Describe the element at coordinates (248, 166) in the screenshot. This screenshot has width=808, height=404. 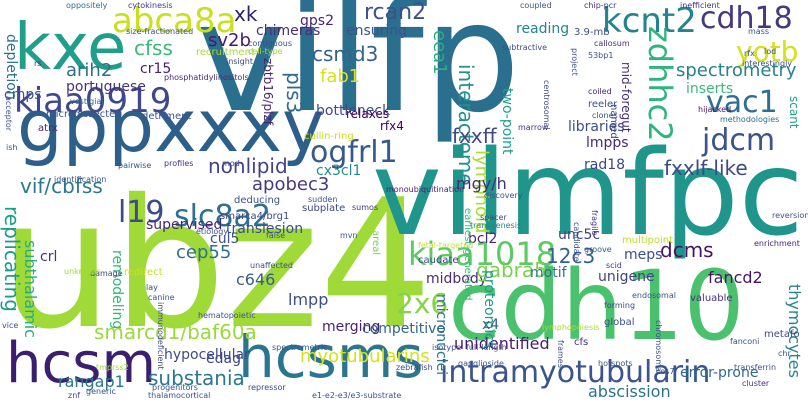
I see `cloud-word: nonlipid` at that location.